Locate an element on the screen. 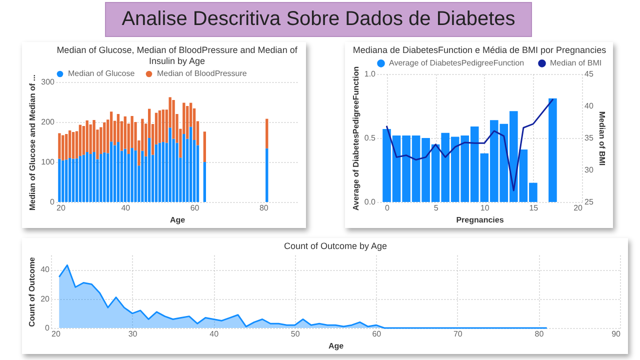 This screenshot has height=360, width=640. legend-label: Median of BMI is located at coordinates (576, 63).